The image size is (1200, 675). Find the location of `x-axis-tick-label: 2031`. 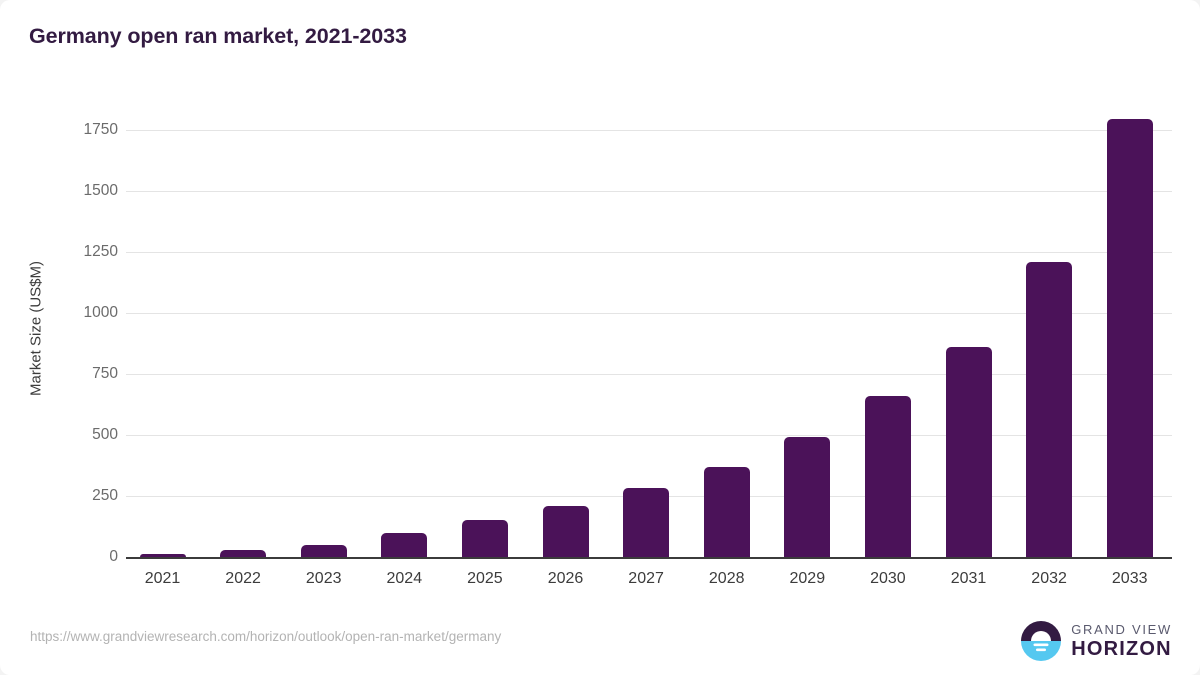

x-axis-tick-label: 2031 is located at coordinates (968, 578).